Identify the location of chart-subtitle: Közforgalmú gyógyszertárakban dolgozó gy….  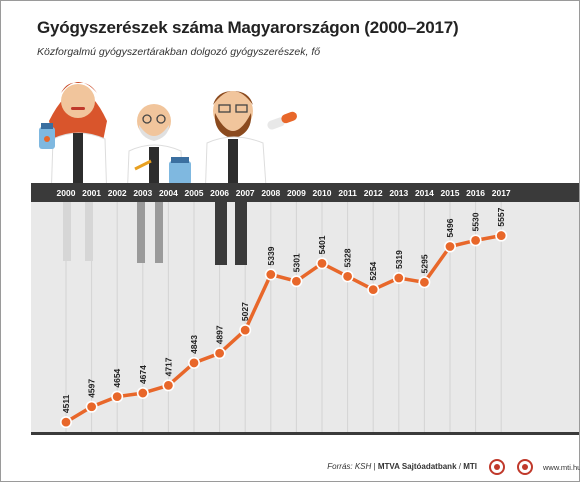
(179, 52).